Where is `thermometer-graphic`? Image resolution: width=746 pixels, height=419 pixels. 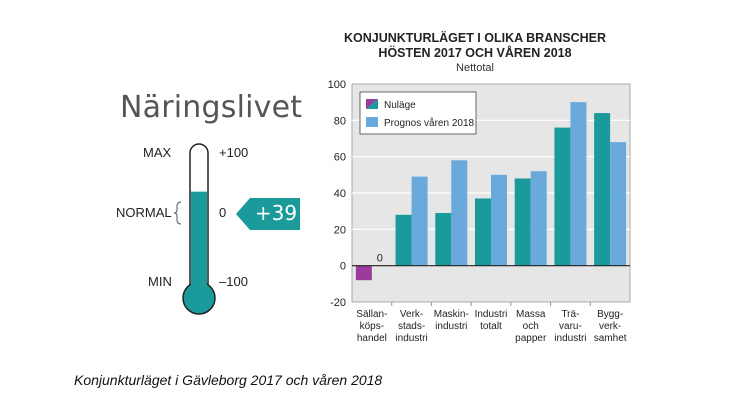
thermometer-graphic is located at coordinates (194, 229).